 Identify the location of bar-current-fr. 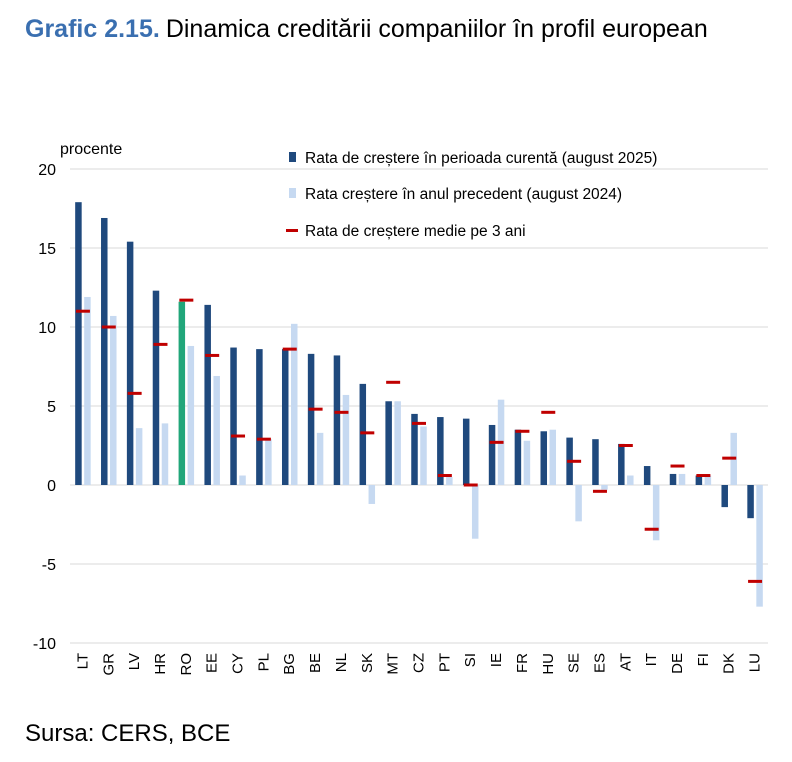
(518, 457).